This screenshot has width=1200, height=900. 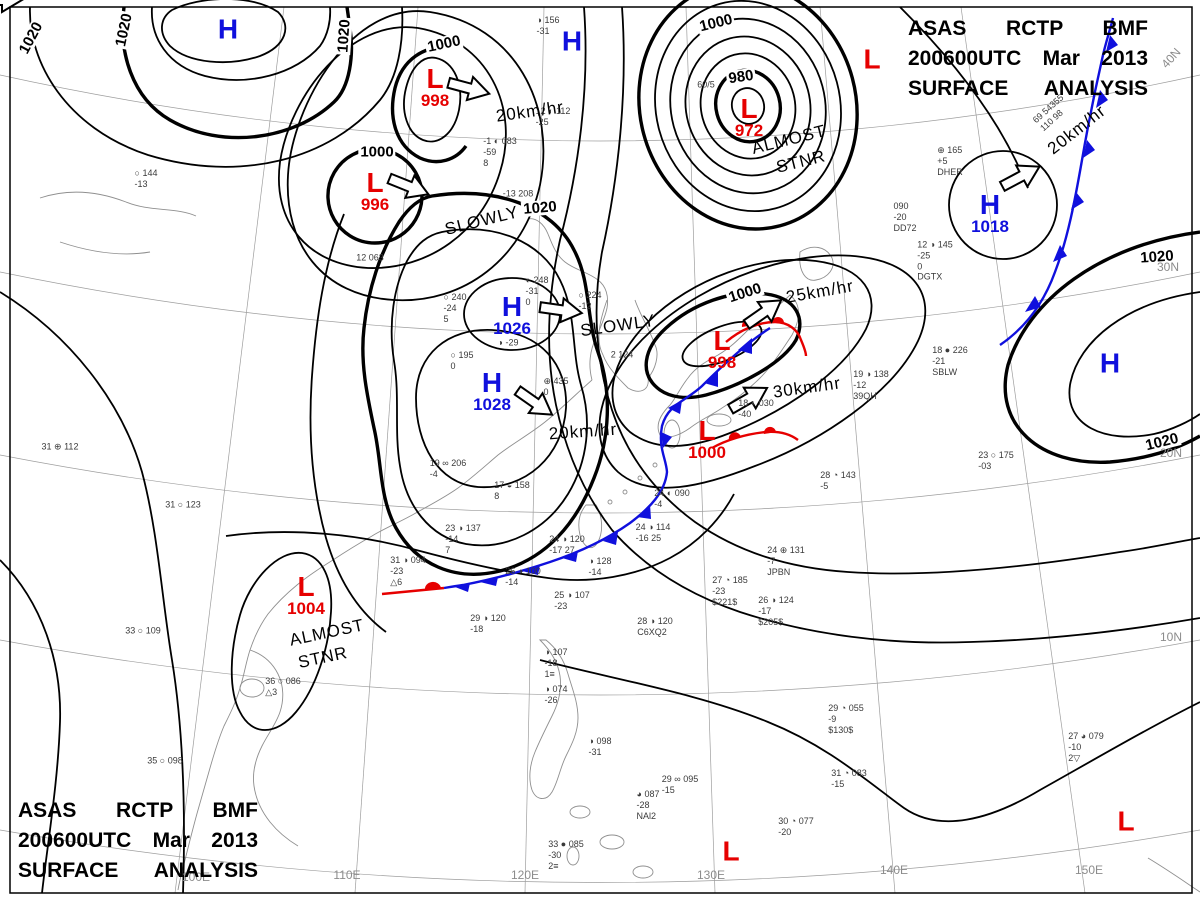 What do you see at coordinates (905, 216) in the screenshot?
I see `station-plot: 090 -20 DD72` at bounding box center [905, 216].